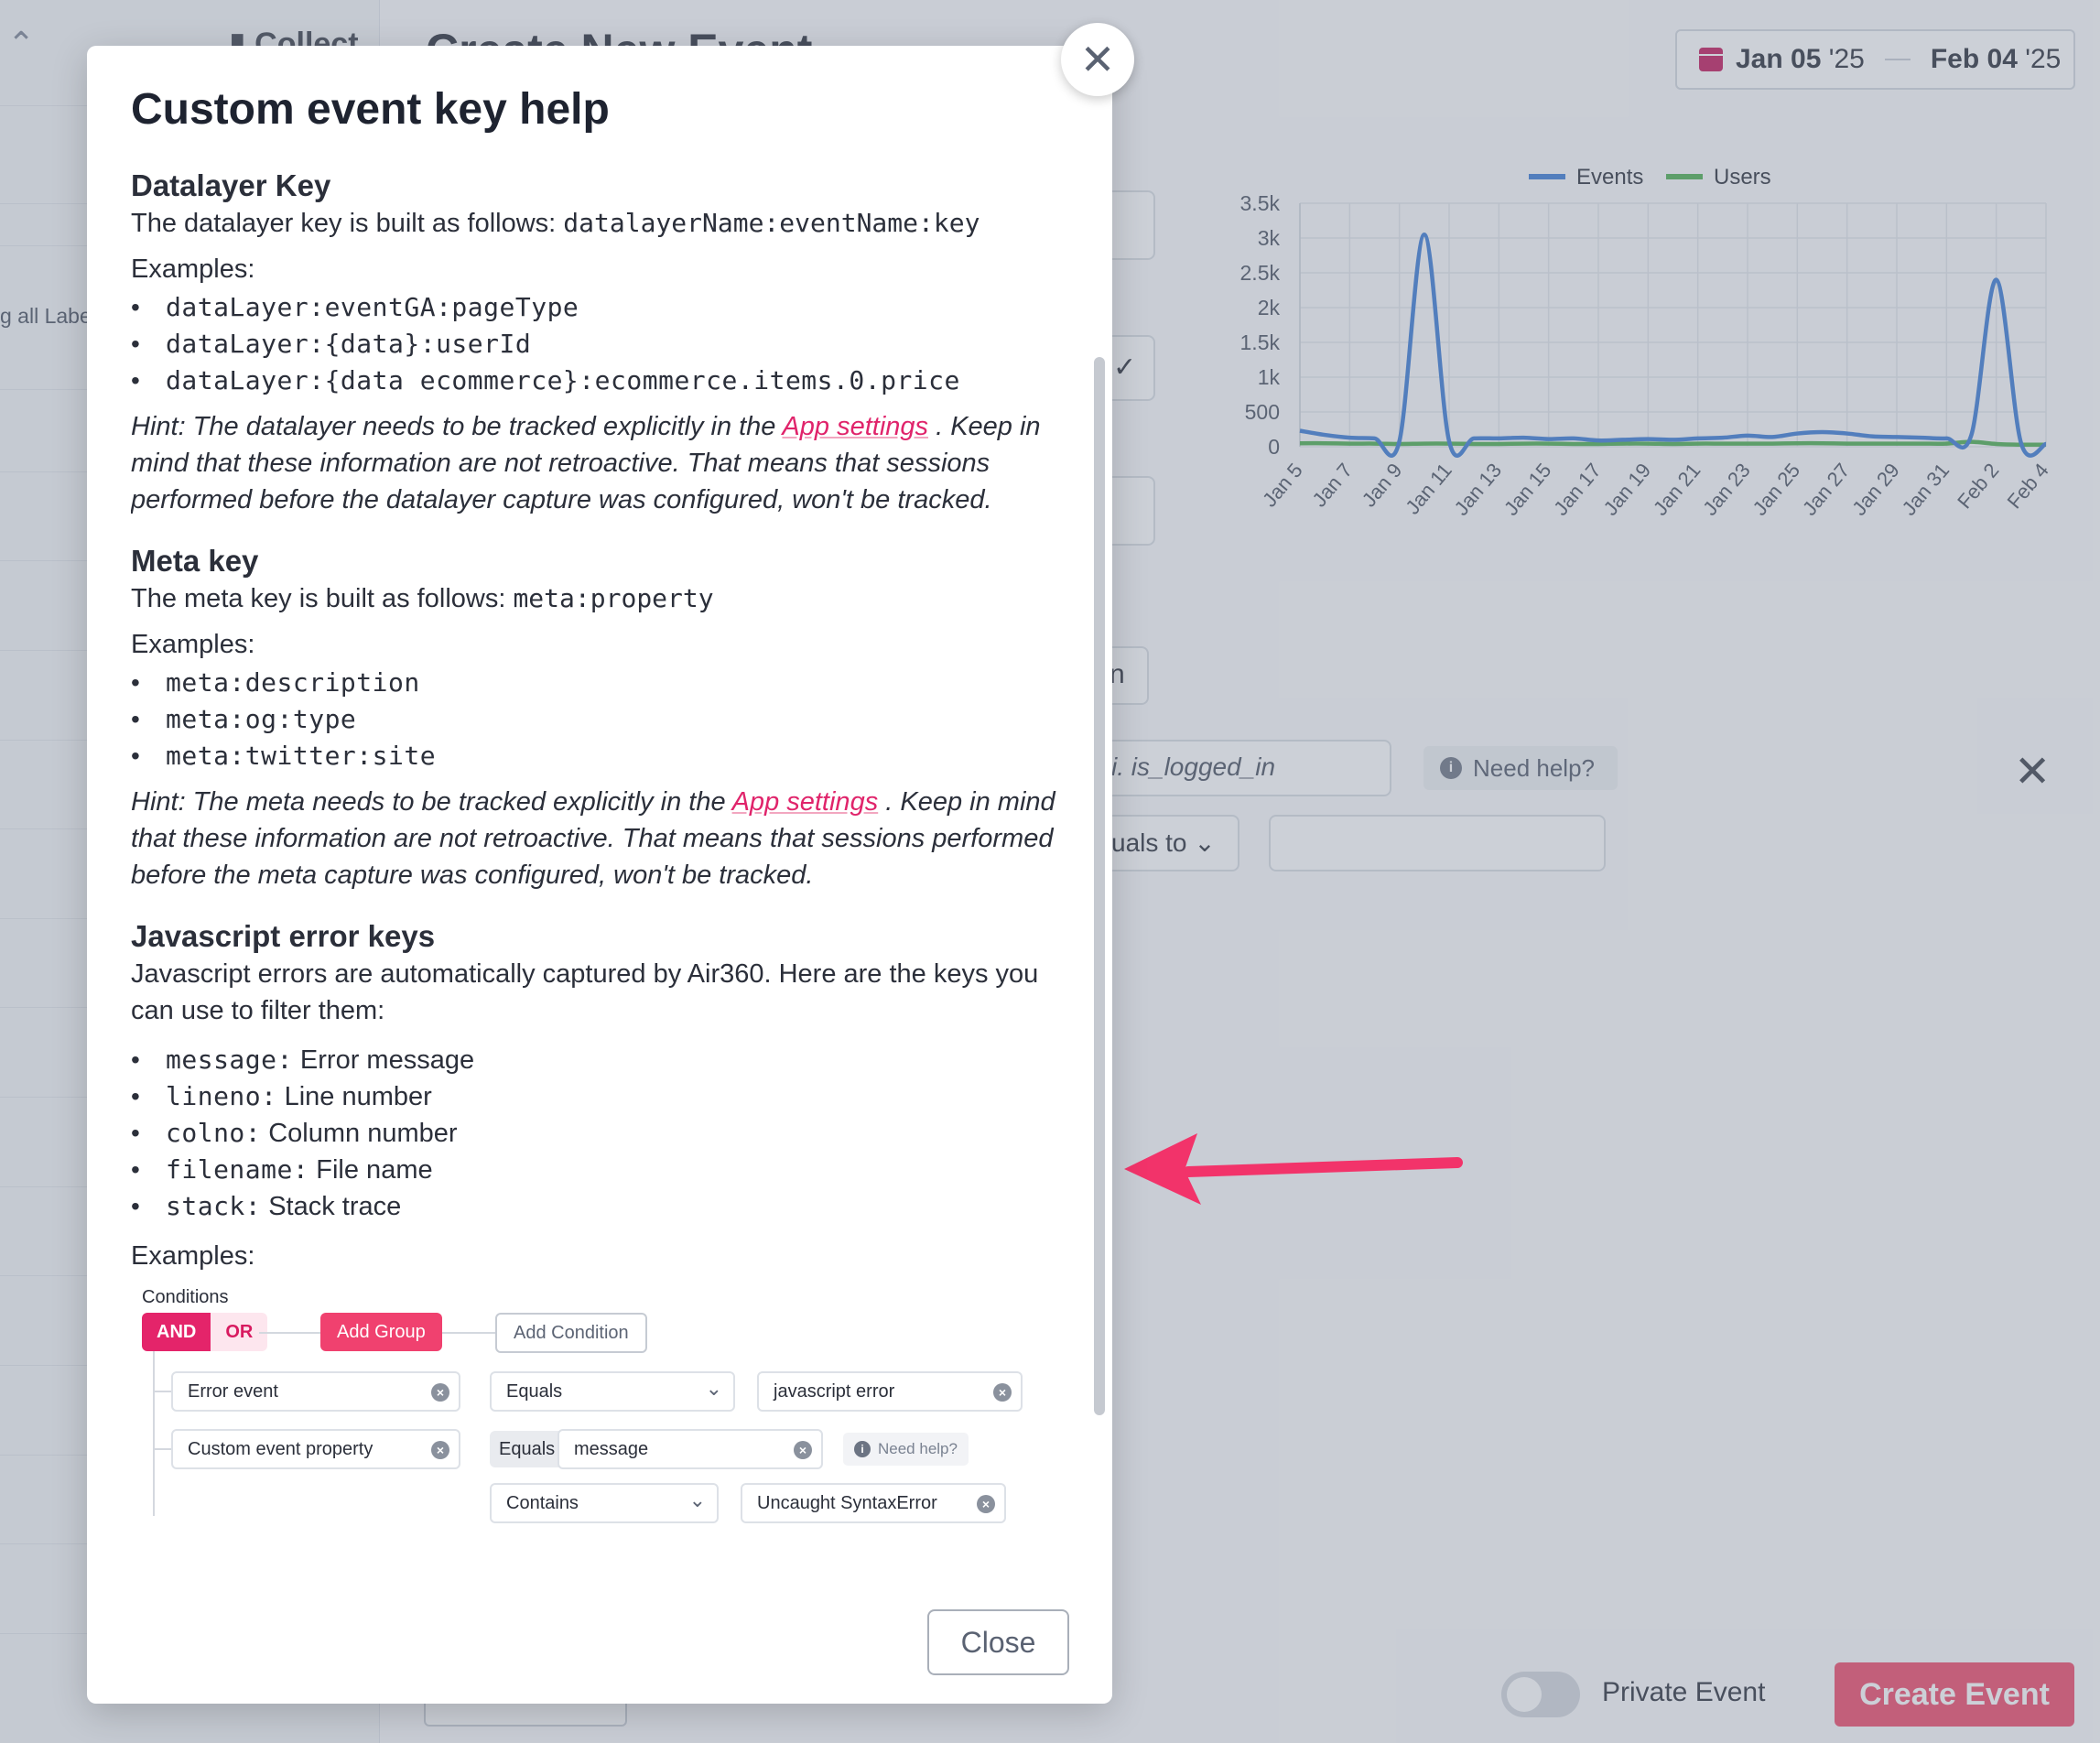 Image resolution: width=2100 pixels, height=1743 pixels. What do you see at coordinates (612, 1391) in the screenshot?
I see `operator-select: Equals ⌄` at bounding box center [612, 1391].